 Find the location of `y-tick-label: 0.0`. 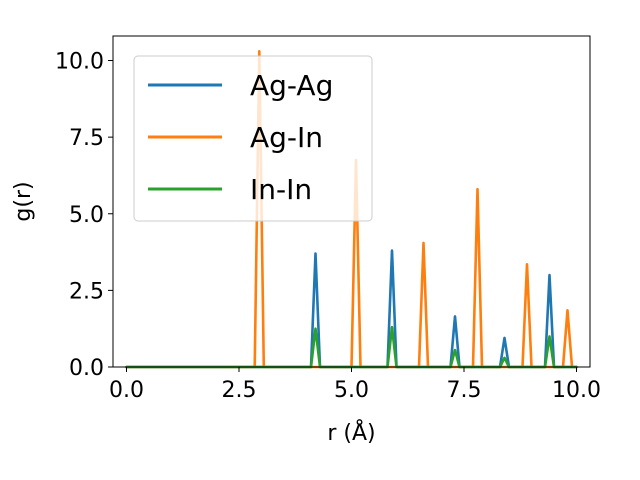

y-tick-label: 0.0 is located at coordinates (86, 368).